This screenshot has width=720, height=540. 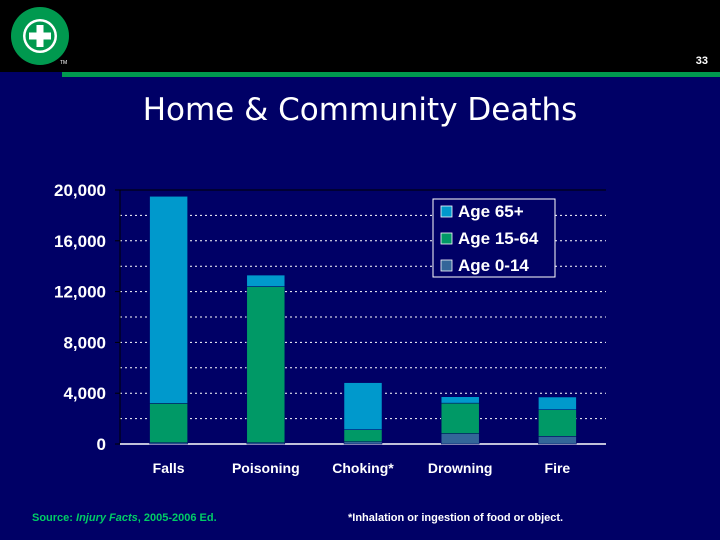 I want to click on nsc-logo, so click(x=40, y=36).